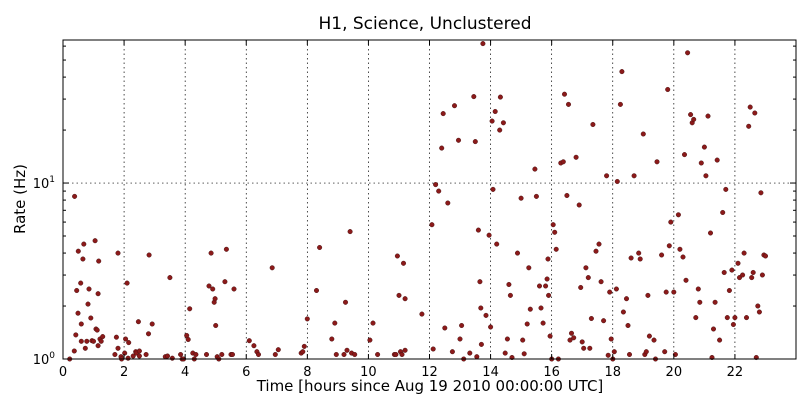 This screenshot has width=810, height=400. I want to click on x-tick-label: 14, so click(490, 372).